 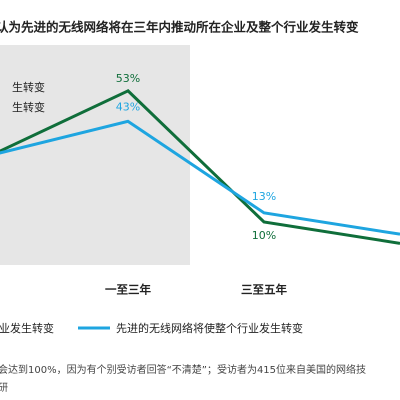 What do you see at coordinates (128, 290) in the screenshot?
I see `x-tick-label: 一至三年` at bounding box center [128, 290].